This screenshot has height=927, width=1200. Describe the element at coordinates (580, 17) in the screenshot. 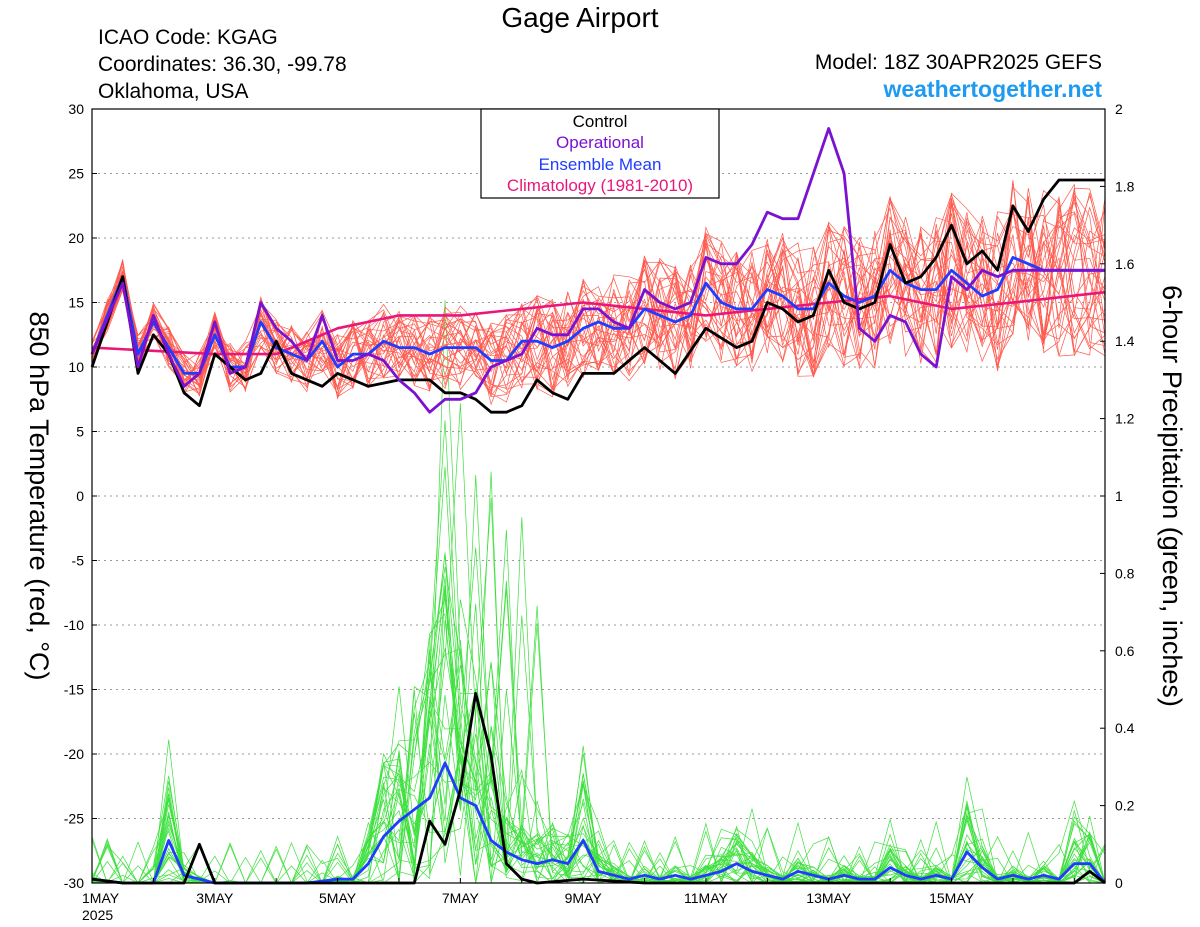

I see `chart-title: Gage Airport` at that location.